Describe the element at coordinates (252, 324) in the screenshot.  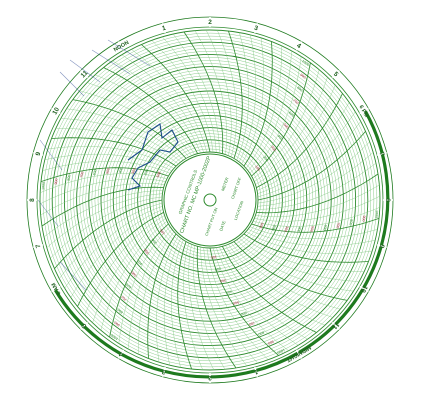
I see `ring-value-label: 700` at that location.